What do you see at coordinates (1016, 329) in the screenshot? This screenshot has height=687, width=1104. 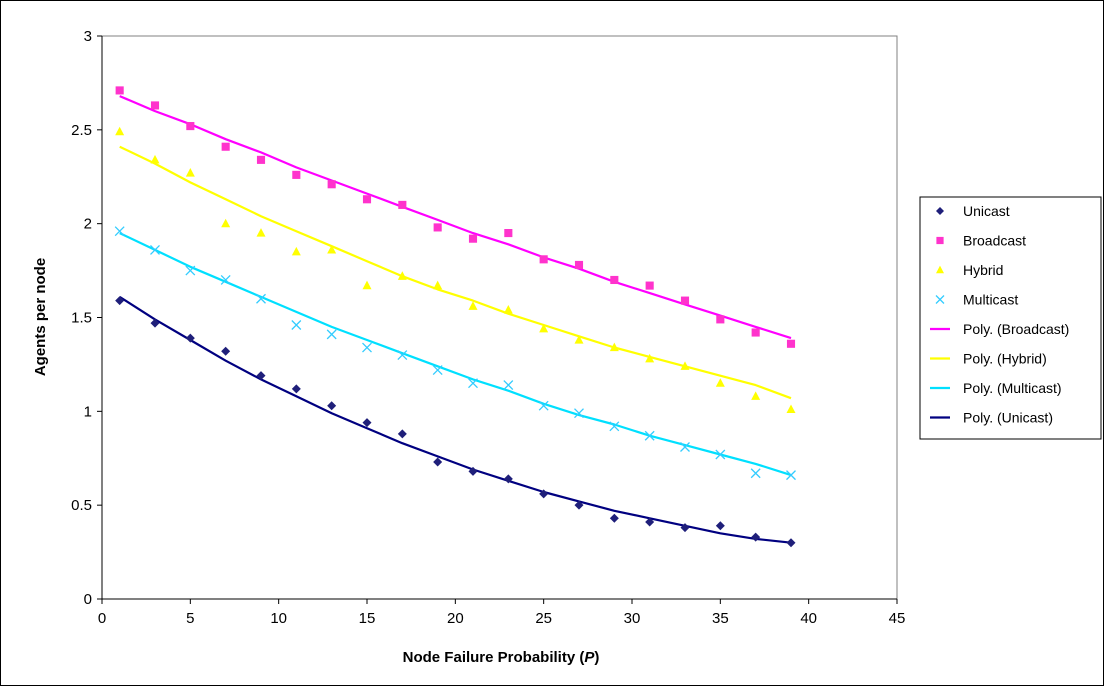 I see `legend-label-4: Poly. (Broadcast)` at bounding box center [1016, 329].